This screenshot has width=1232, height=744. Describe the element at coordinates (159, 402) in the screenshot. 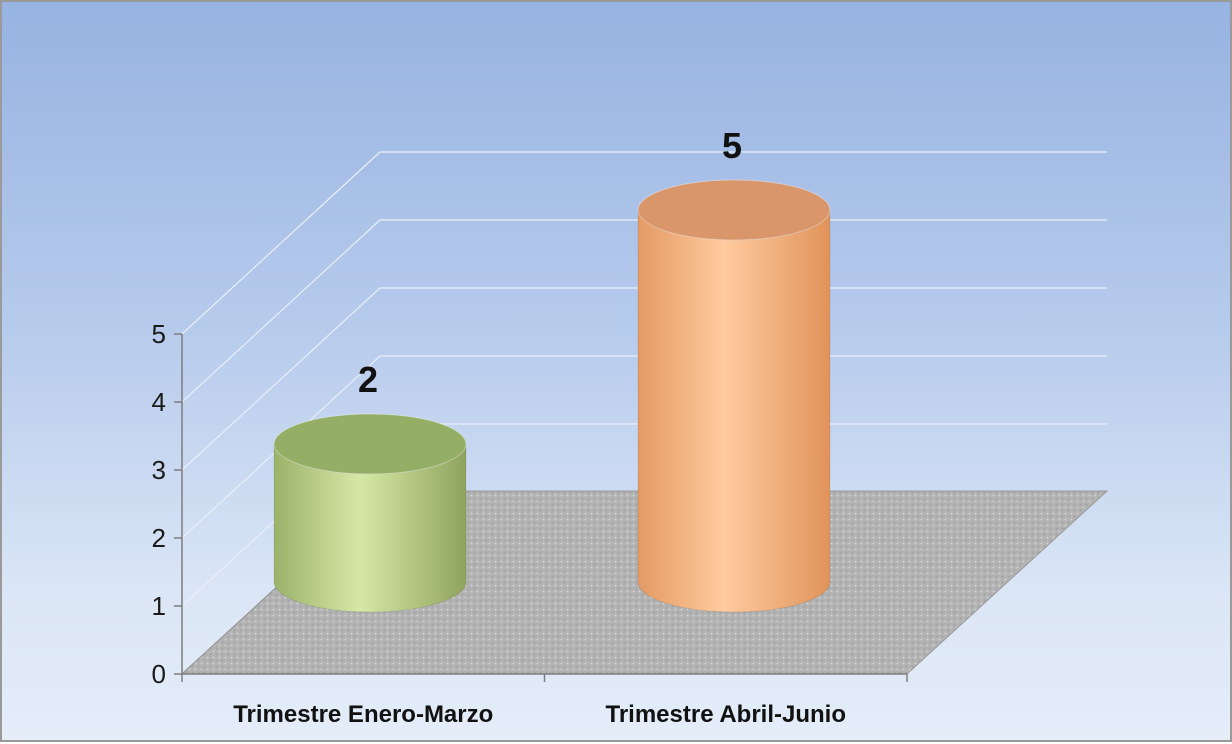

I see `y-tick-label-4: 4` at that location.